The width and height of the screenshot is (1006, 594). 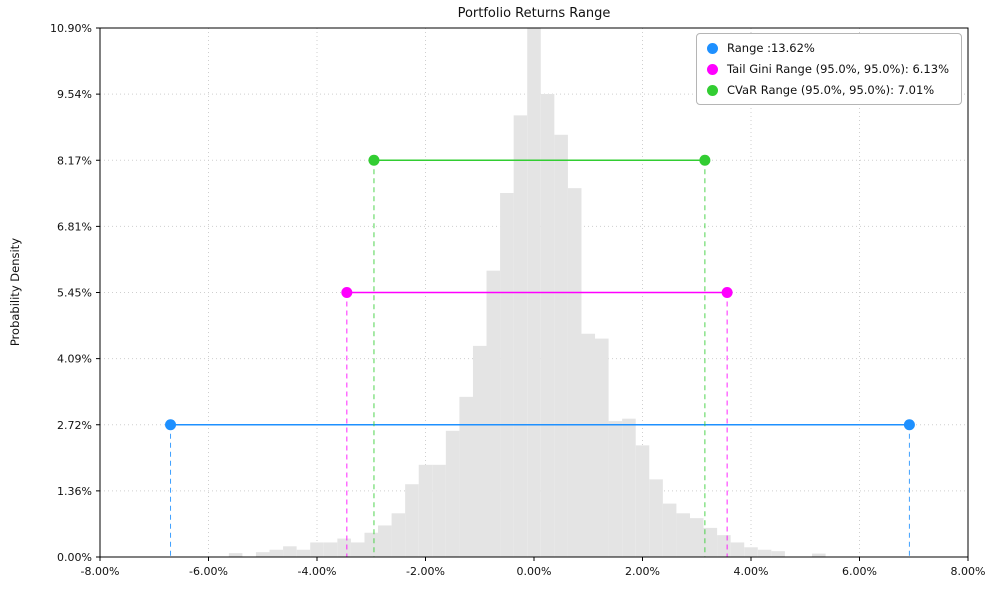 What do you see at coordinates (838, 69) in the screenshot?
I see `legend-label-tail-gini-range: Tail Gini Range (95.0%, 95.0%): 6.13%` at bounding box center [838, 69].